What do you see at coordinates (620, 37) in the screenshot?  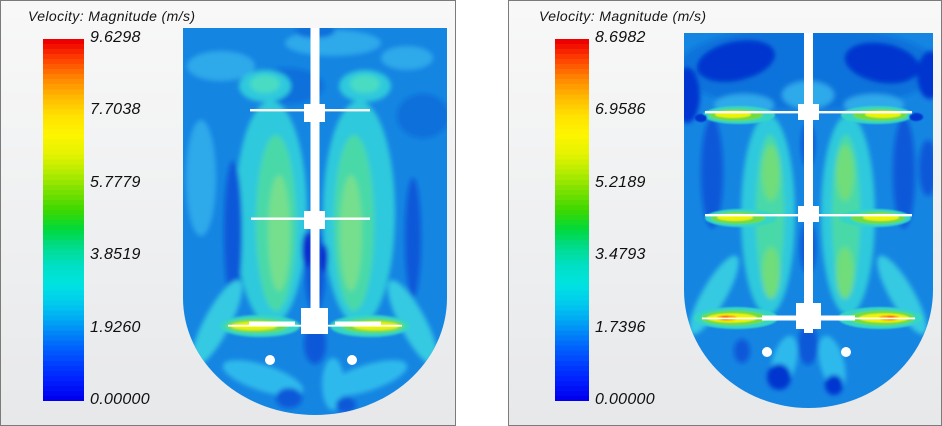 I see `legend-tick: 8.6982` at bounding box center [620, 37].